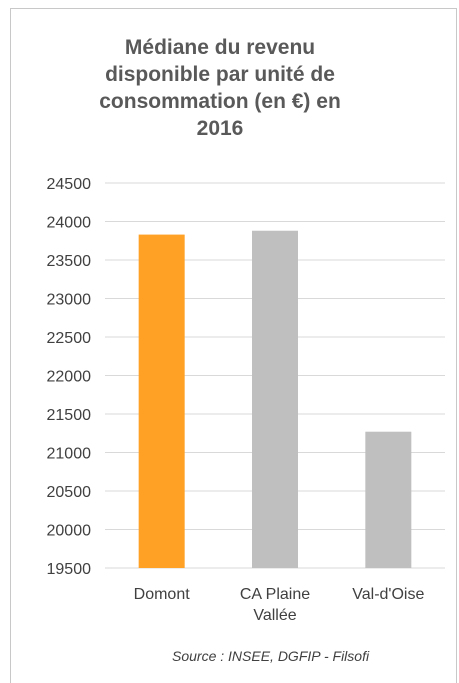 The height and width of the screenshot is (683, 459). Describe the element at coordinates (69, 223) in the screenshot. I see `y-tick-label: 24000` at that location.